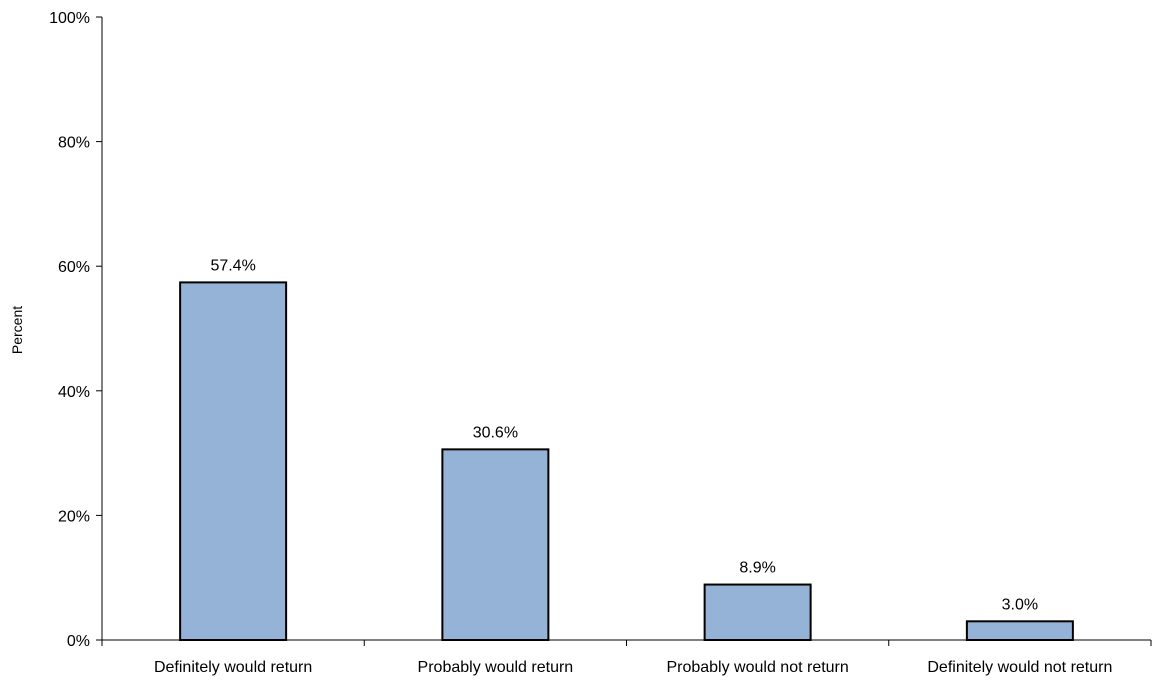 Image resolution: width=1159 pixels, height=683 pixels. What do you see at coordinates (76, 330) in the screenshot?
I see `y-axis: 0% 20% 40% 60% 80% 100%` at bounding box center [76, 330].